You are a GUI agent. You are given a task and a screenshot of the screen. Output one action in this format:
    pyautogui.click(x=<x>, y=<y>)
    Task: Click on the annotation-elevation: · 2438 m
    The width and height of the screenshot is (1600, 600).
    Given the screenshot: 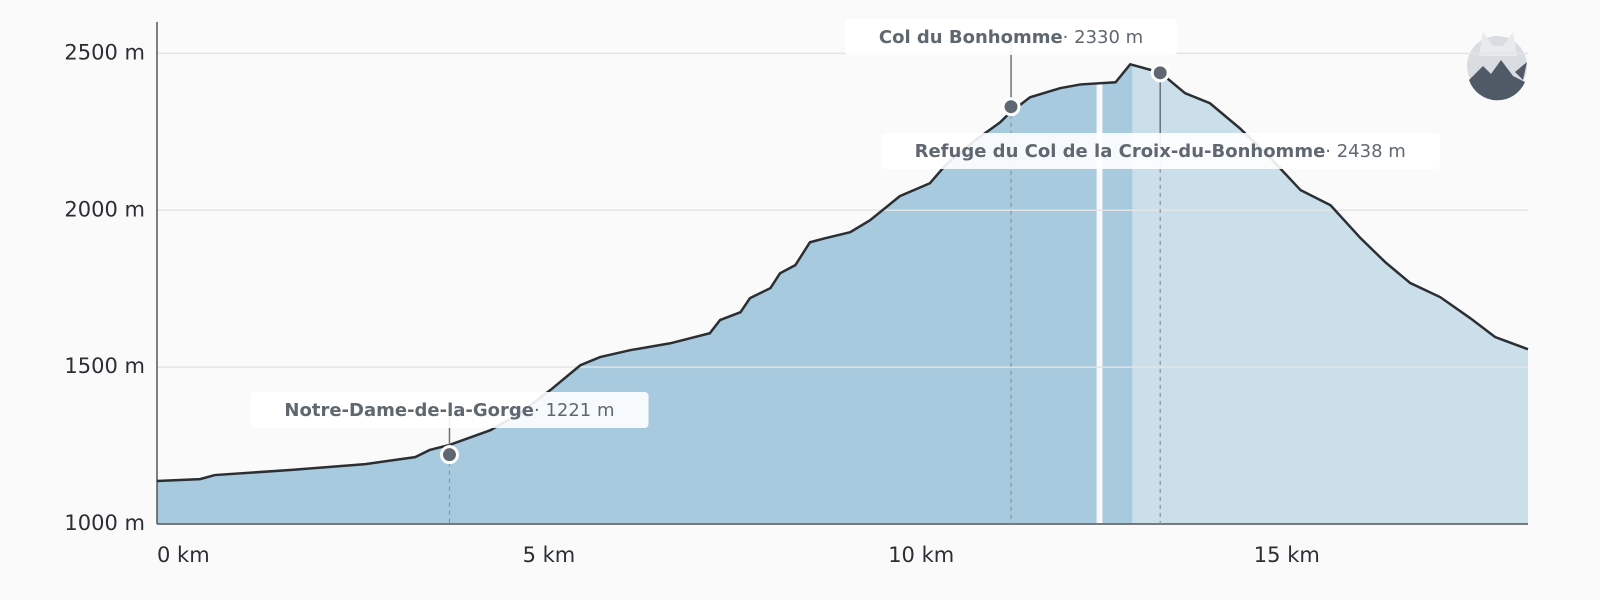 What is the action you would take?
    pyautogui.click(x=1365, y=151)
    